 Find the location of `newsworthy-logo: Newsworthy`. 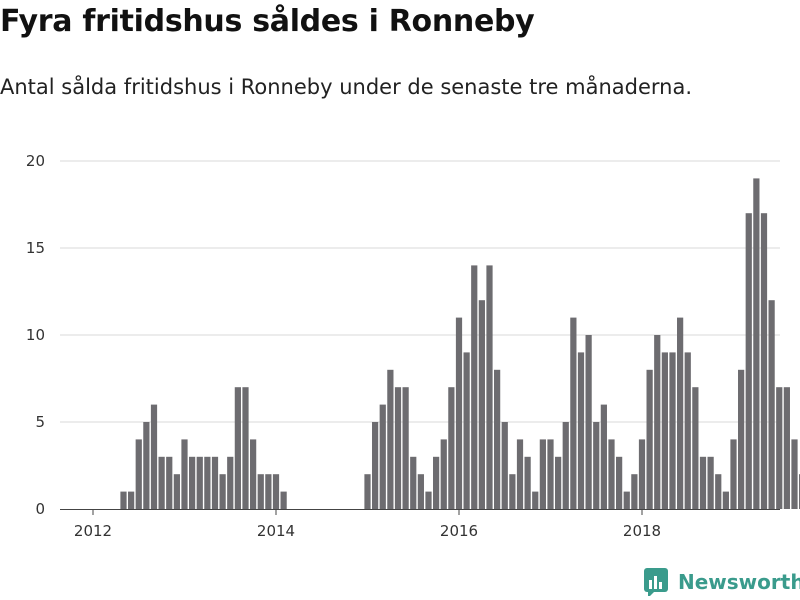

newsworthy-logo: Newsworthy is located at coordinates (722, 582).